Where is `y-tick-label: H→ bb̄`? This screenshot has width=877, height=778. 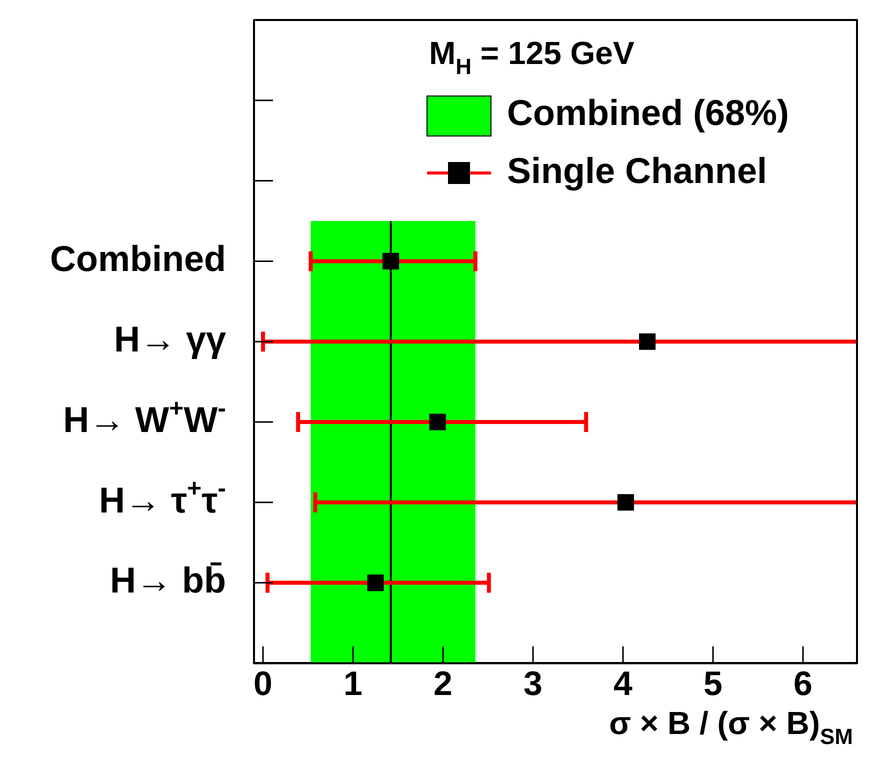 y-tick-label: H→ bb̄ is located at coordinates (168, 580).